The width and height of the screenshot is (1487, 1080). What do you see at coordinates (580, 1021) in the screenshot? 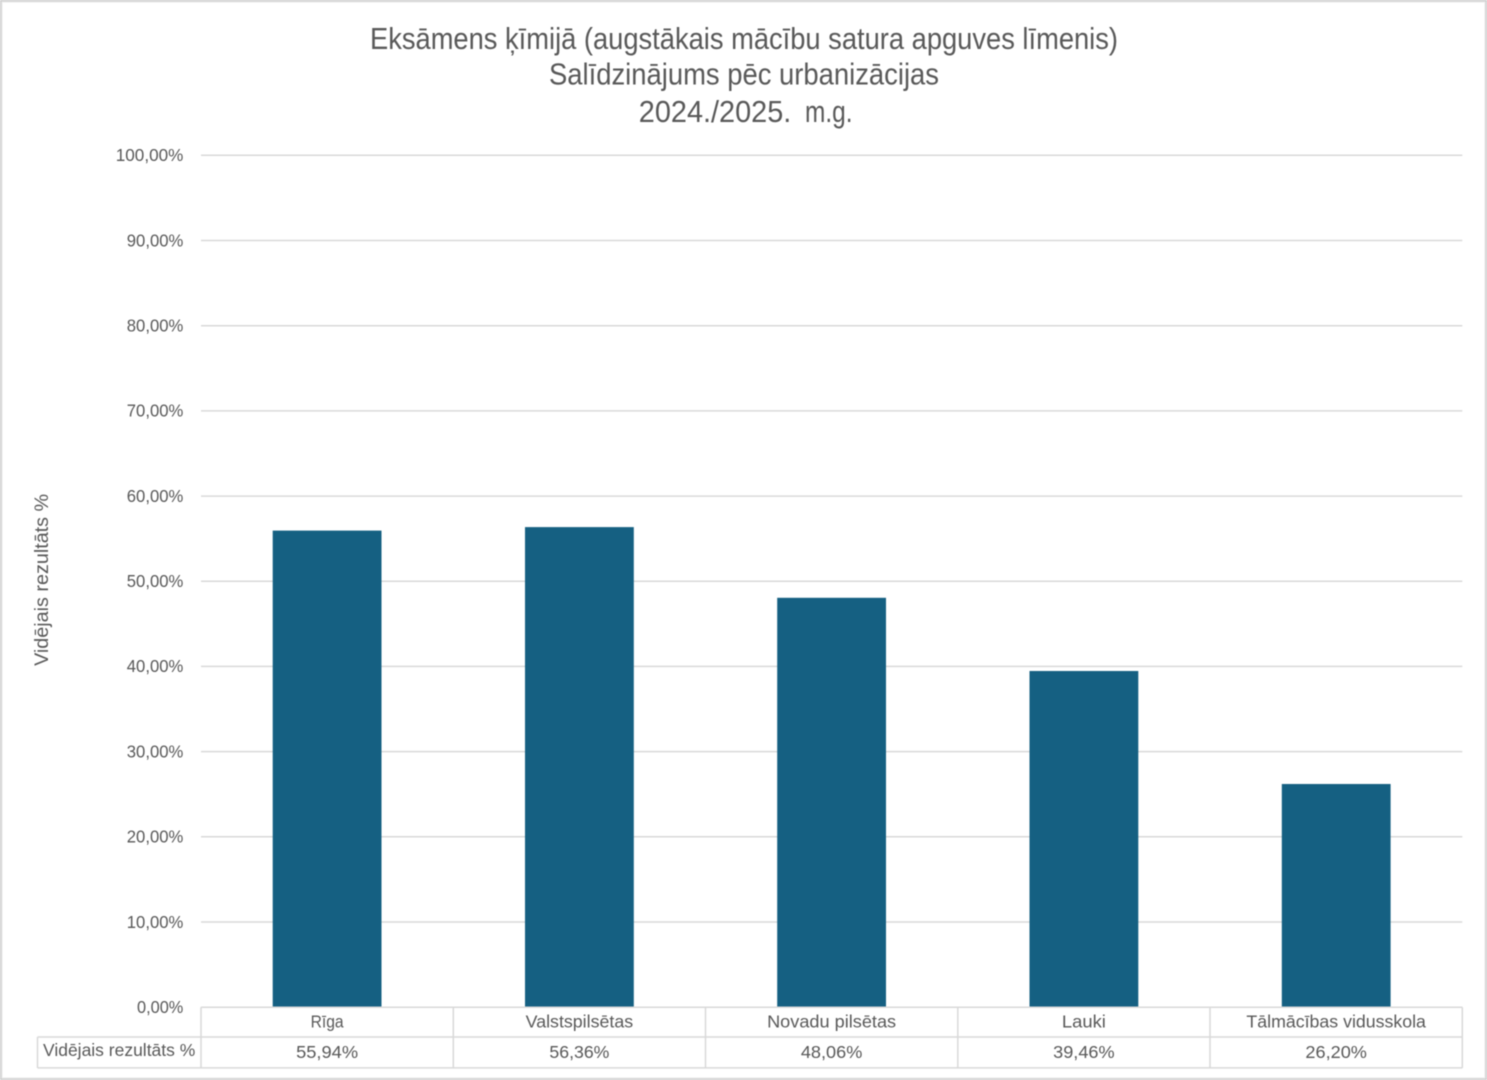
I see `svg-text: Valstspilsētas` at bounding box center [580, 1021].